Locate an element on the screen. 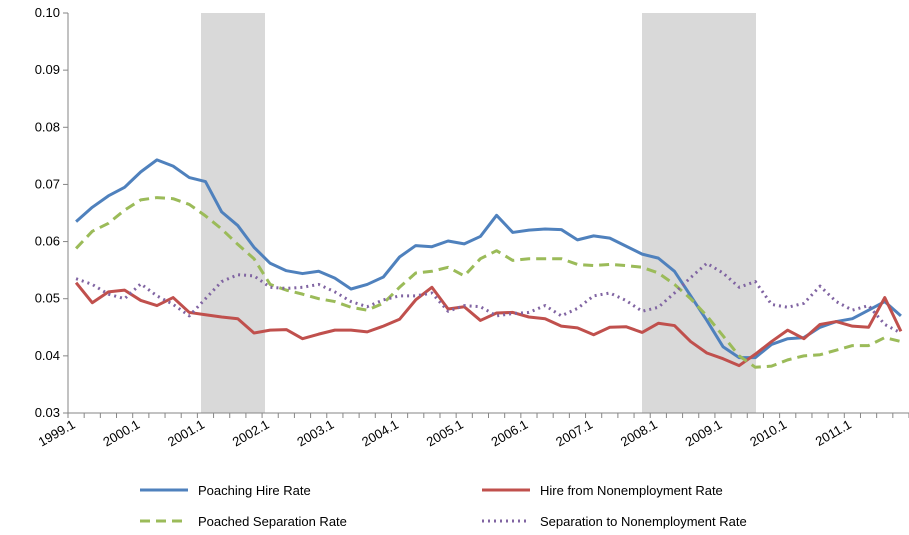 This screenshot has height=535, width=909. legend-label: Separation to Nonemployment Rate is located at coordinates (643, 521).